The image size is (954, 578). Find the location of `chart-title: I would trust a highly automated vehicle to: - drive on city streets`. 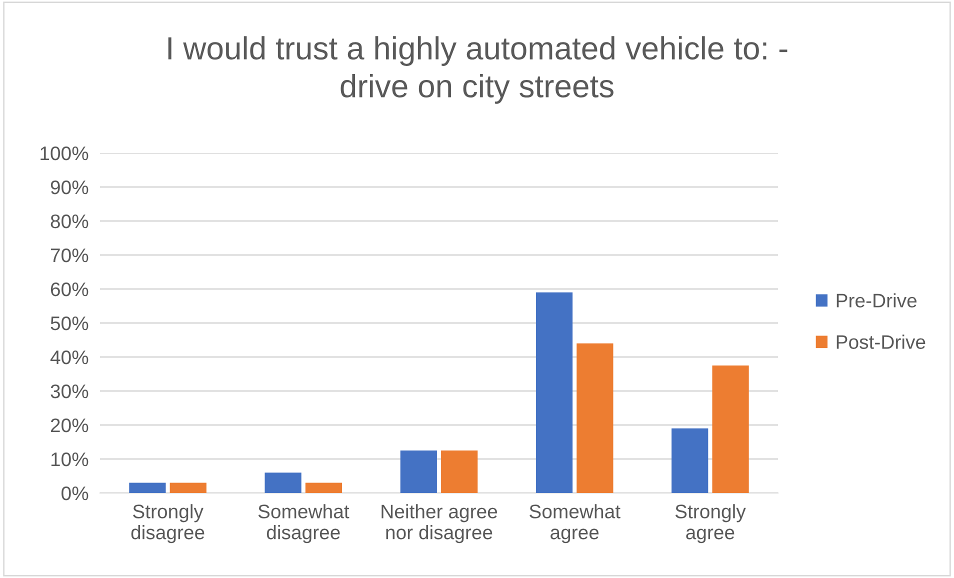

chart-title: I would trust a highly automated vehicle to: - drive on city streets is located at coordinates (478, 70).